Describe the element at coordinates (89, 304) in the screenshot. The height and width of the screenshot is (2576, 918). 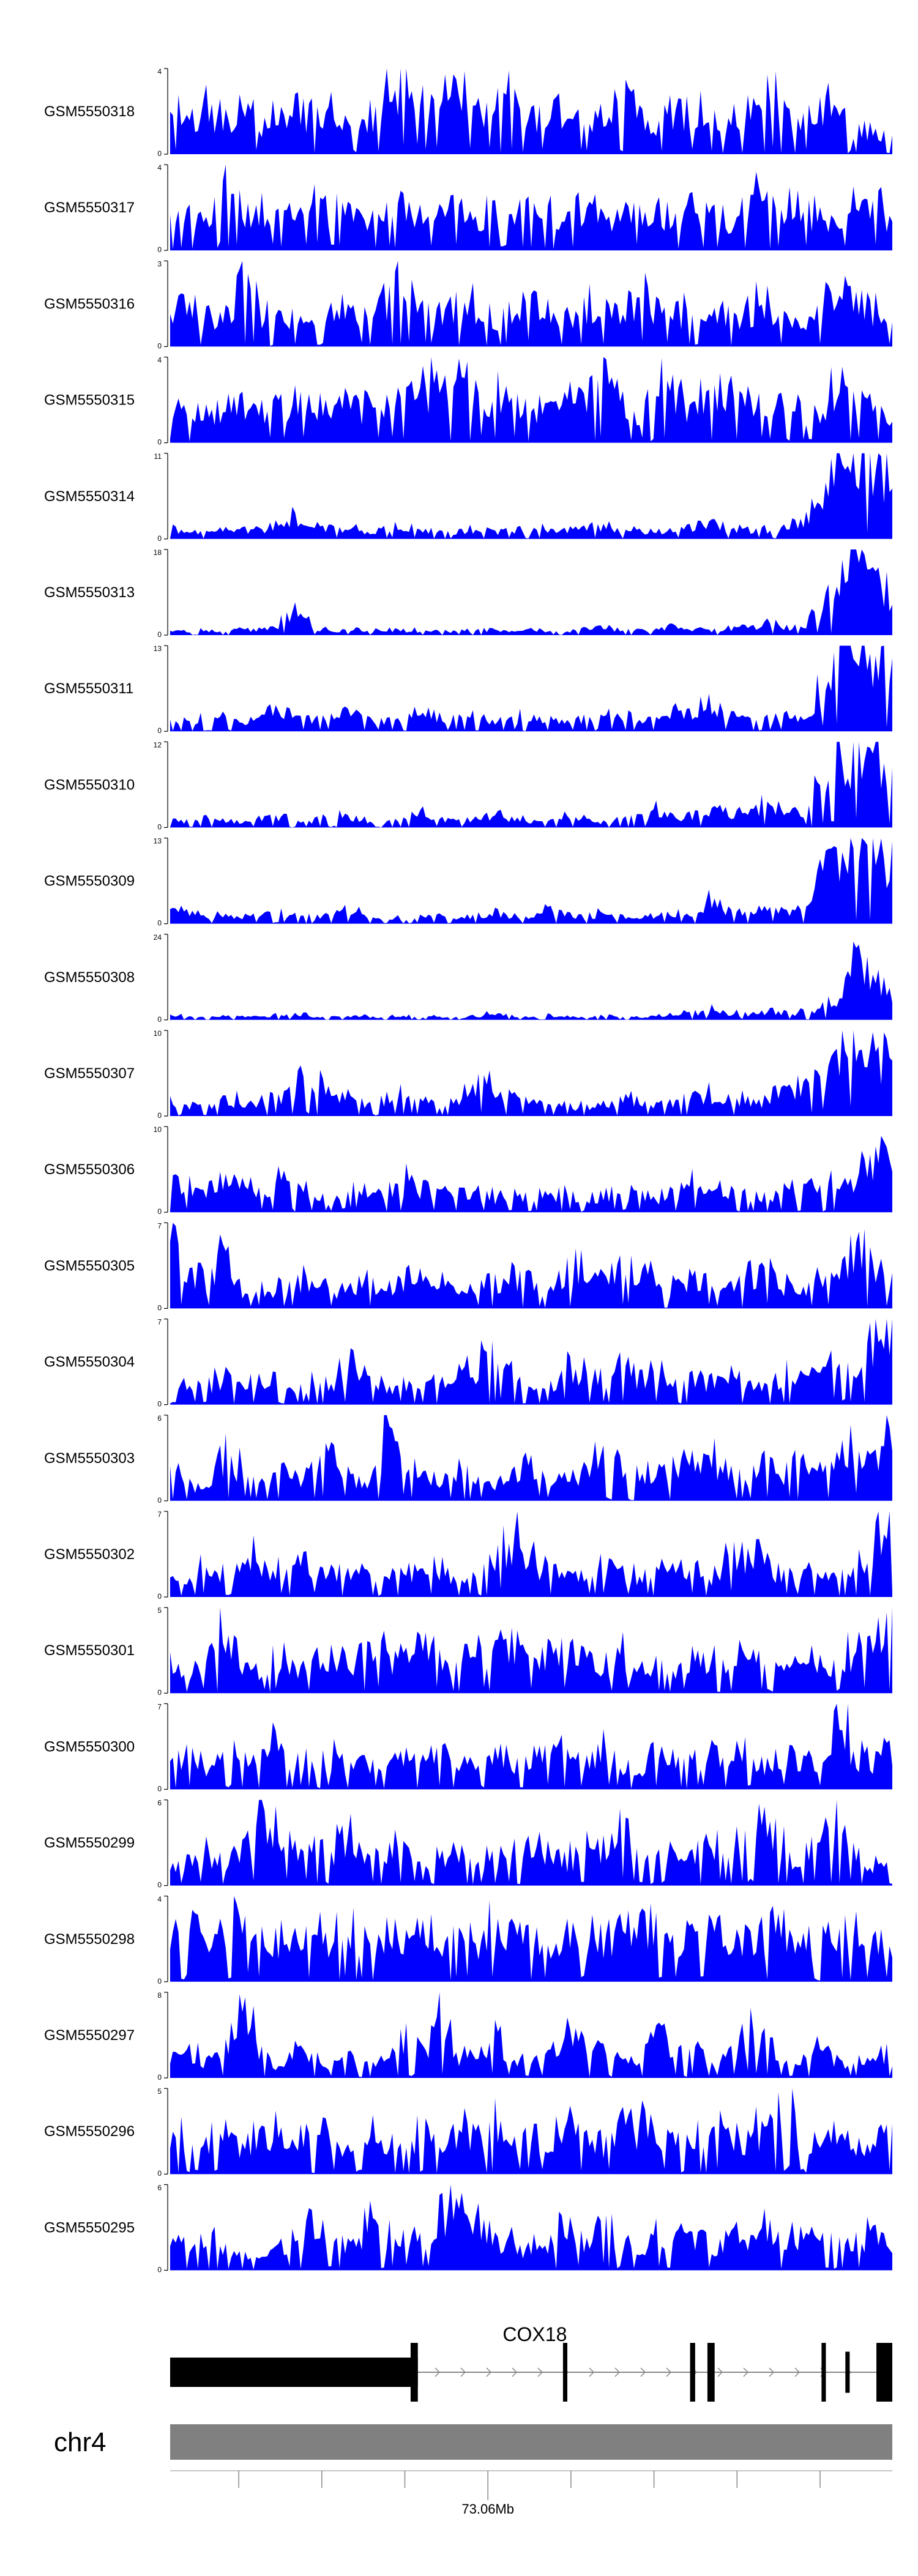
I see `track-label: GSM5550316` at that location.